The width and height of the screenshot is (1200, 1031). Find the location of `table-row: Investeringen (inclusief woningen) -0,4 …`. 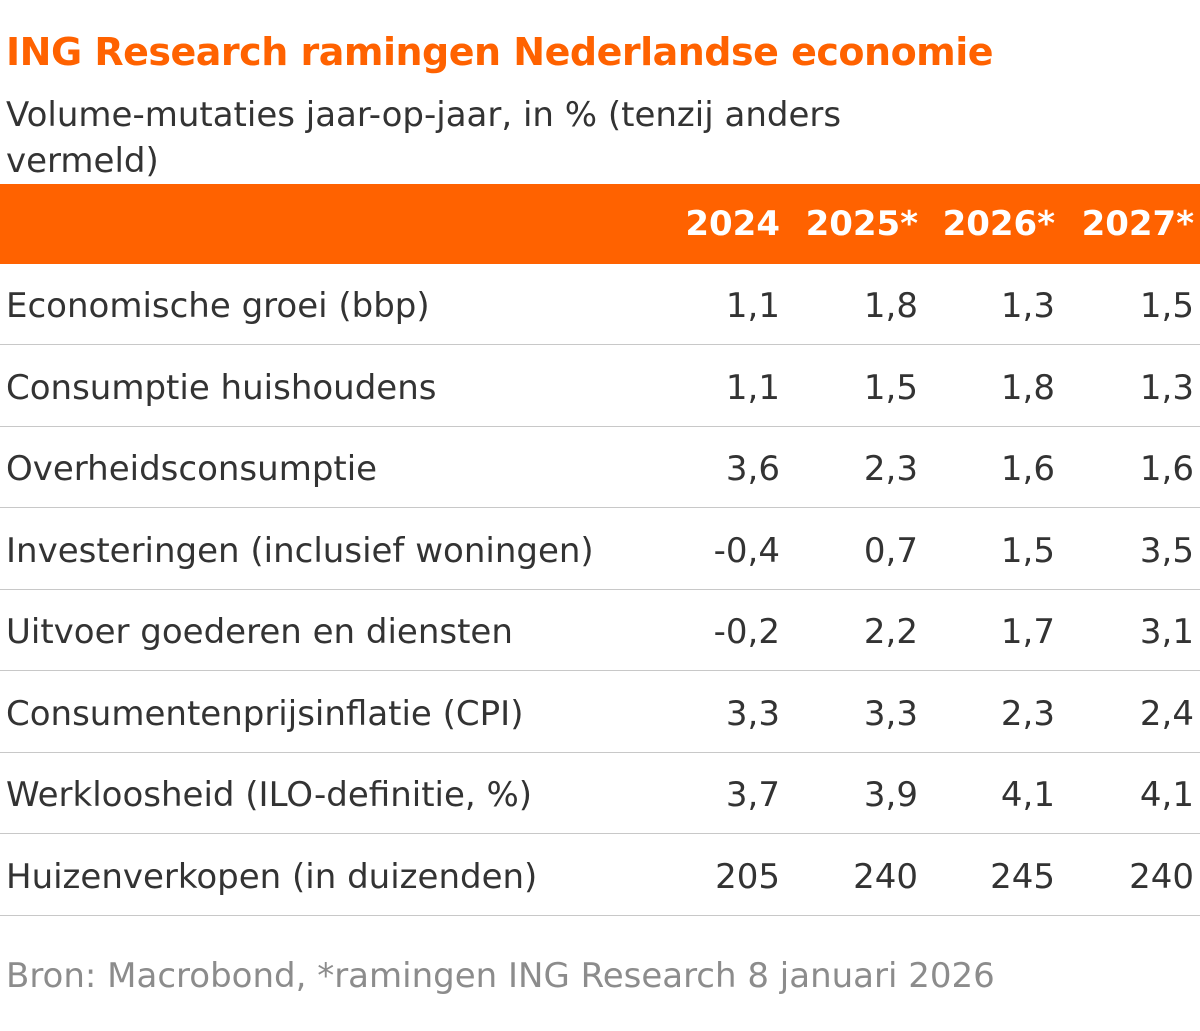

table-row: Investeringen (inclusief woningen) -0,4 … is located at coordinates (600, 549).